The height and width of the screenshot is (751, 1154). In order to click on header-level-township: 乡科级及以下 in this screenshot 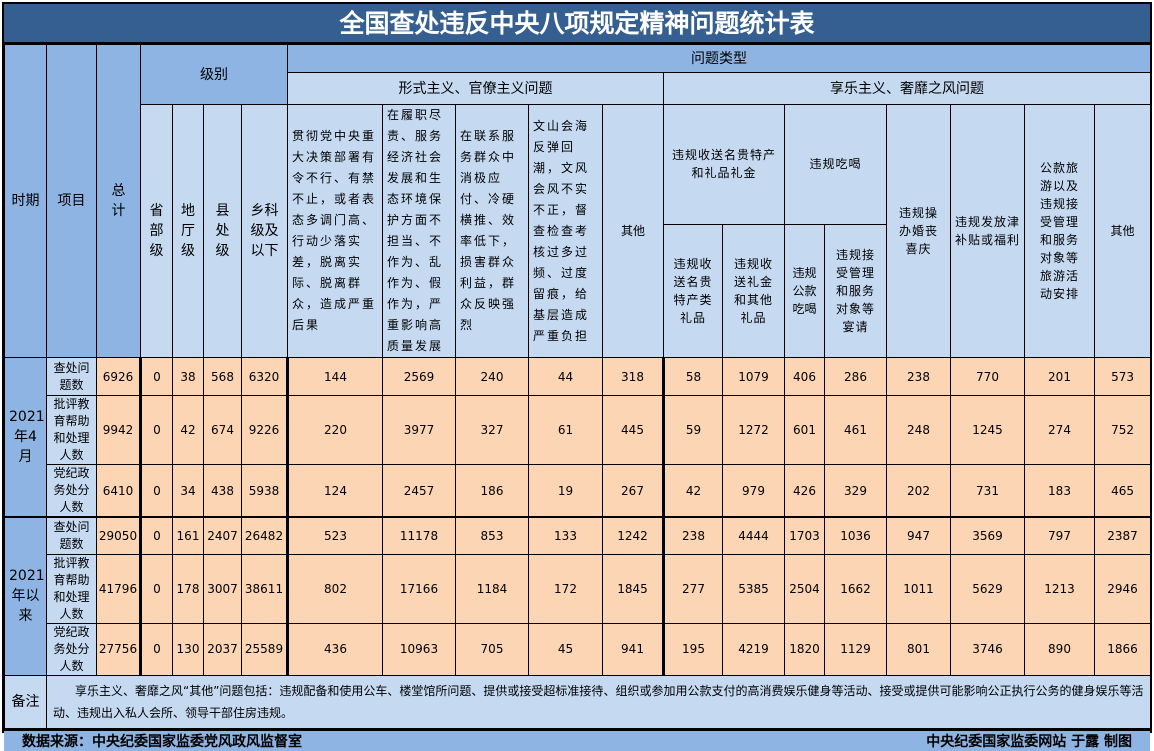, I will do `click(264, 231)`.